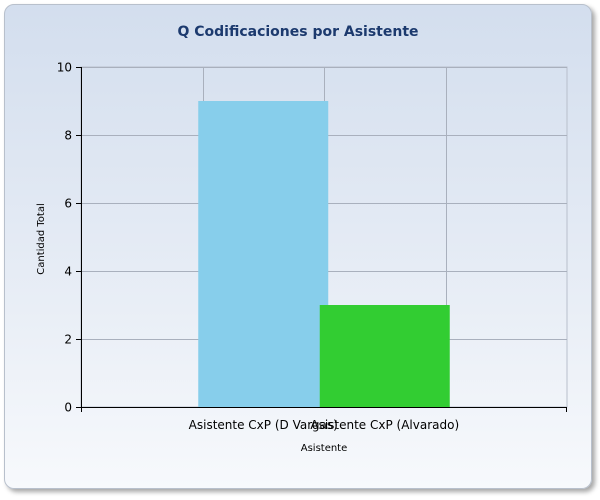 The width and height of the screenshot is (600, 500). I want to click on y-tick-label: 0, so click(68, 408).